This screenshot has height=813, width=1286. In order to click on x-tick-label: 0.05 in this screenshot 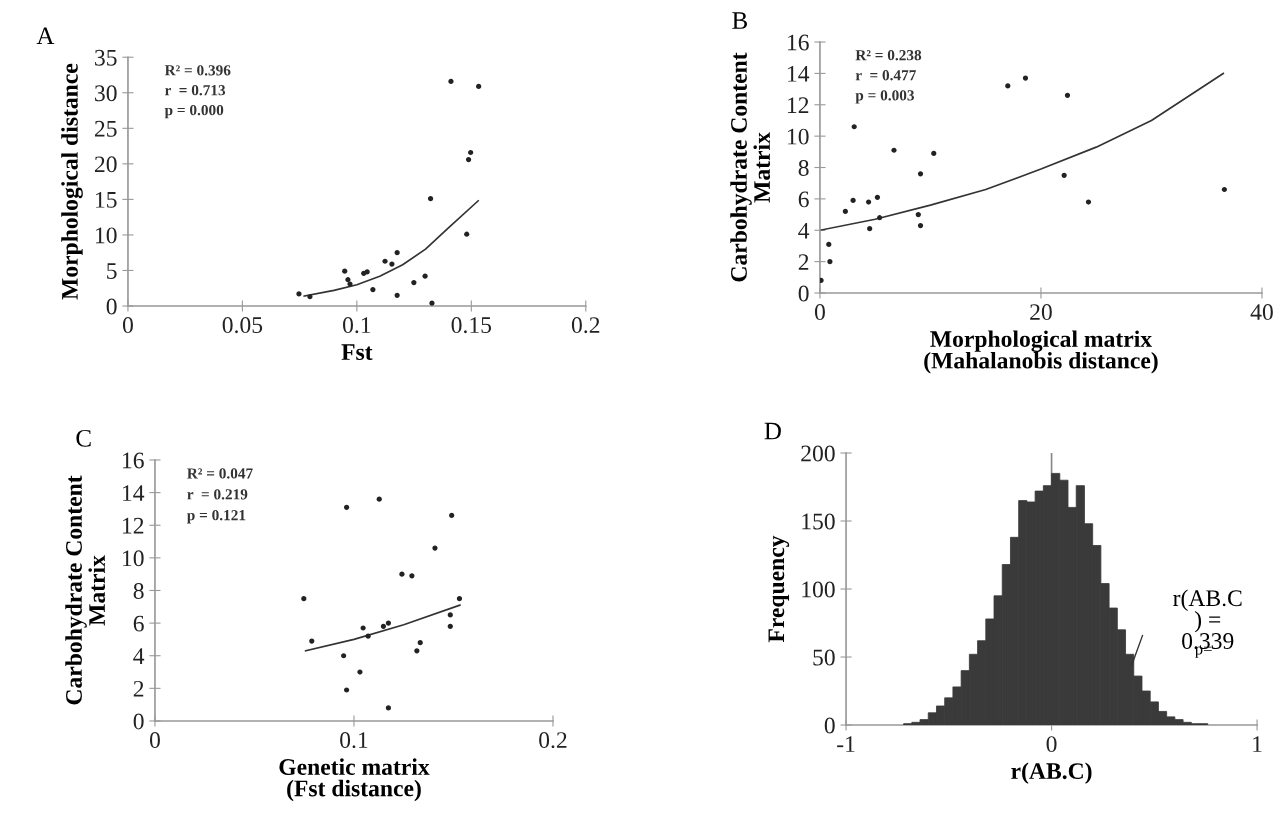, I will do `click(242, 325)`.